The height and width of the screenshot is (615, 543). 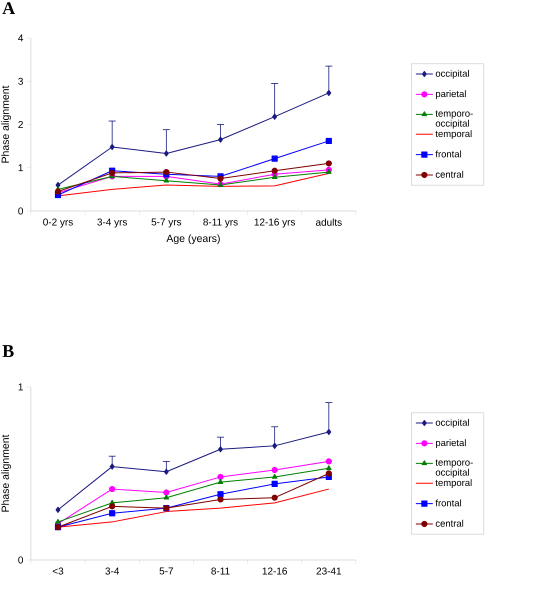 What do you see at coordinates (21, 38) in the screenshot?
I see `y-tick-label: 4` at bounding box center [21, 38].